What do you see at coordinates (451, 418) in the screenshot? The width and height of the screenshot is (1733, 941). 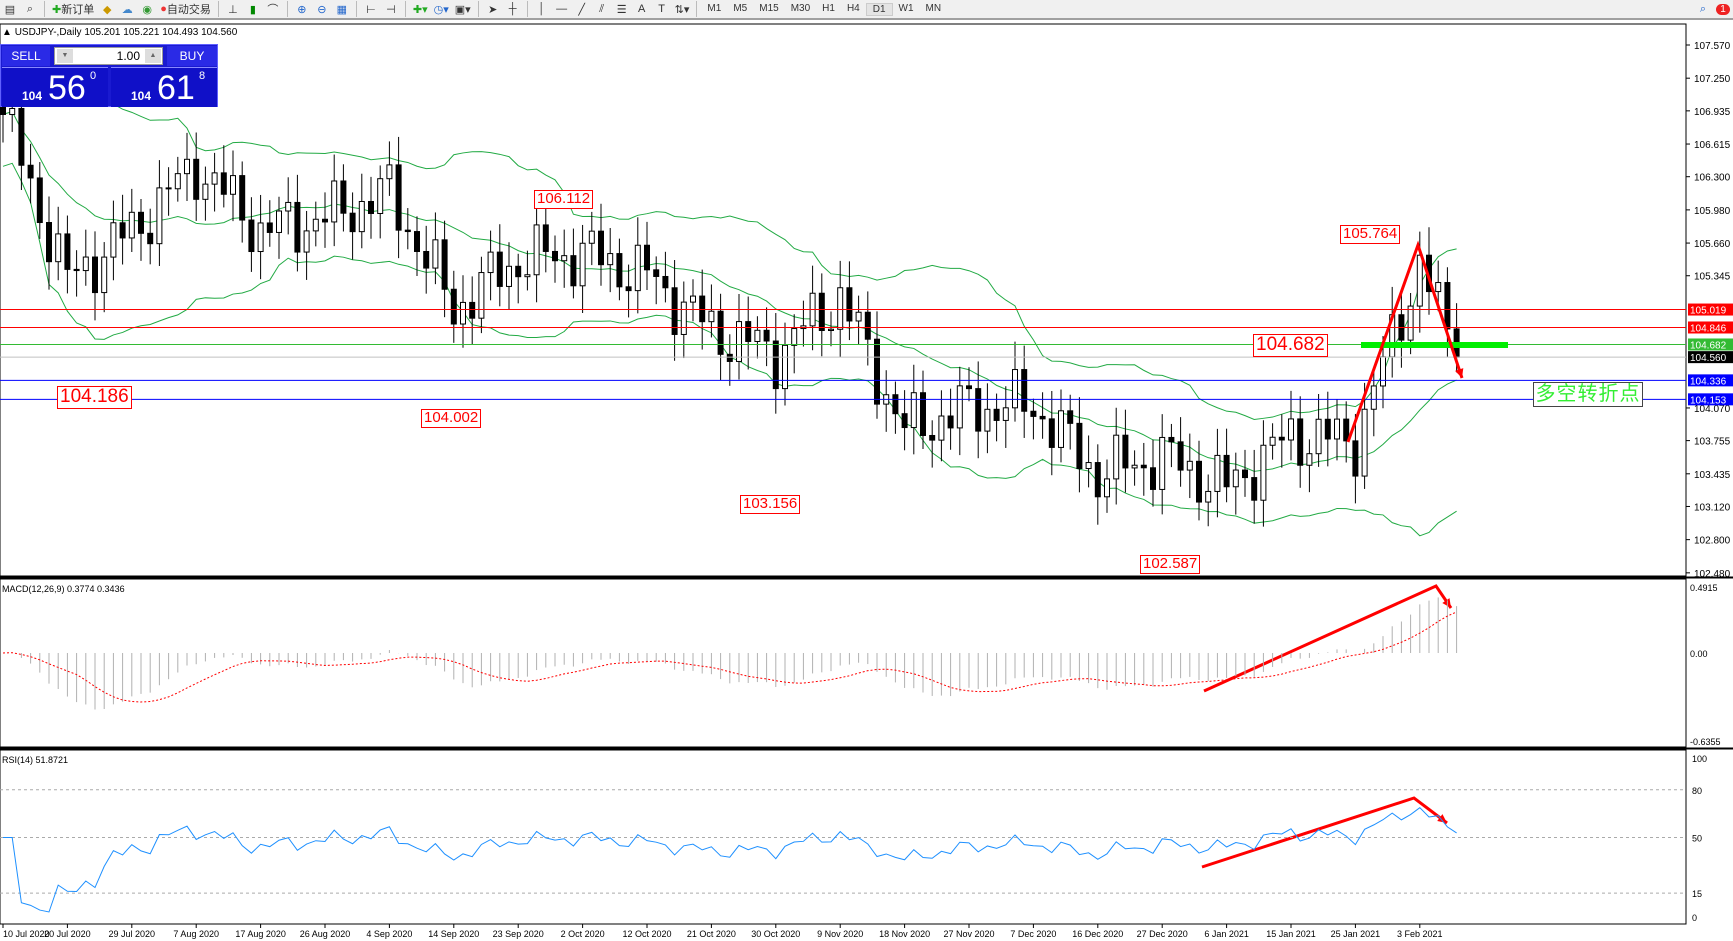 I see `price-label-104002: 104.002` at bounding box center [451, 418].